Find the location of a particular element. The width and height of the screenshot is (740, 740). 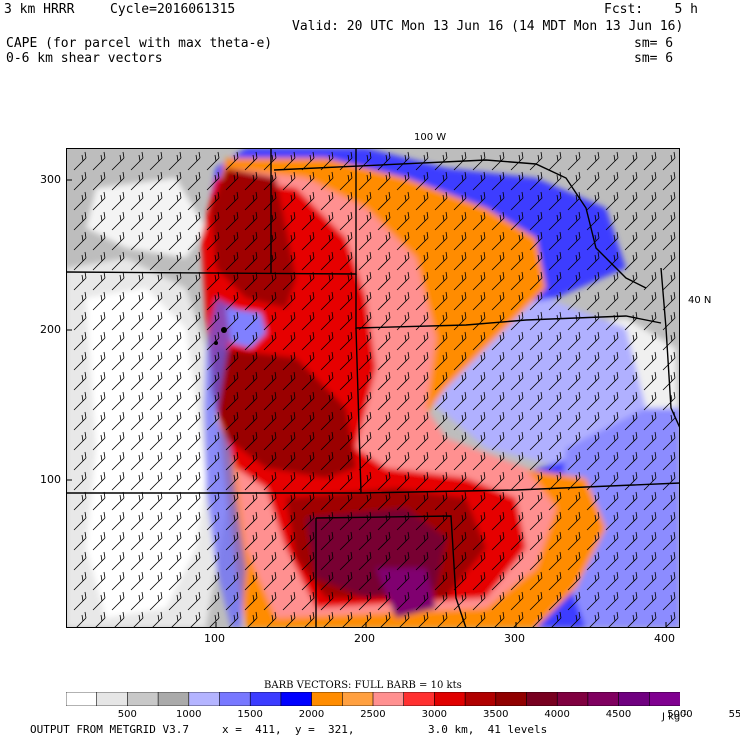

longitude-label: 100 W is located at coordinates (430, 137).